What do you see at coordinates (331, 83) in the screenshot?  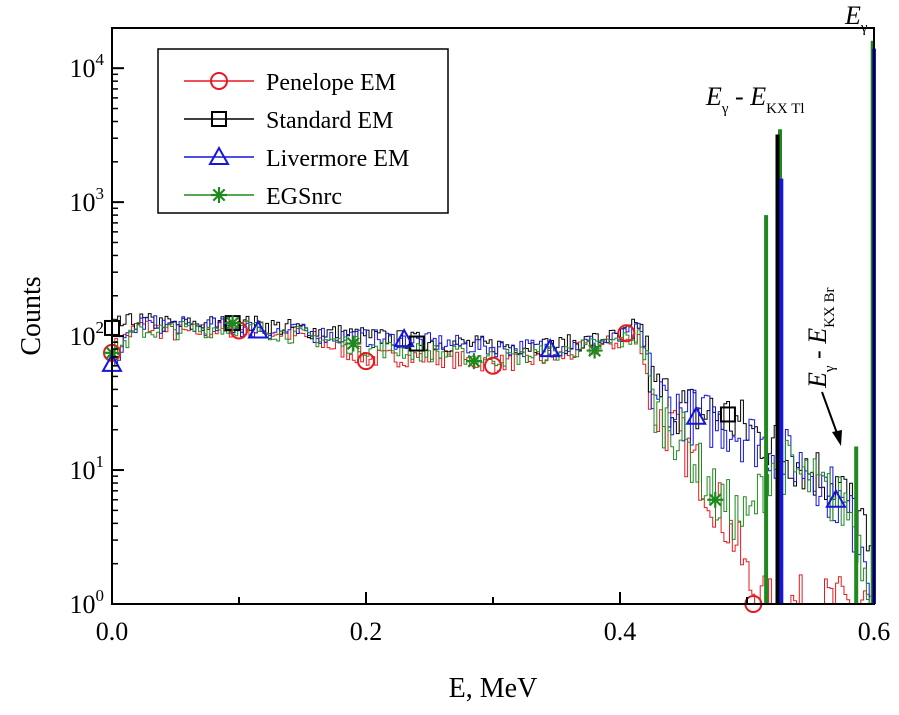 I see `legend-label-0: Penelope EM` at bounding box center [331, 83].